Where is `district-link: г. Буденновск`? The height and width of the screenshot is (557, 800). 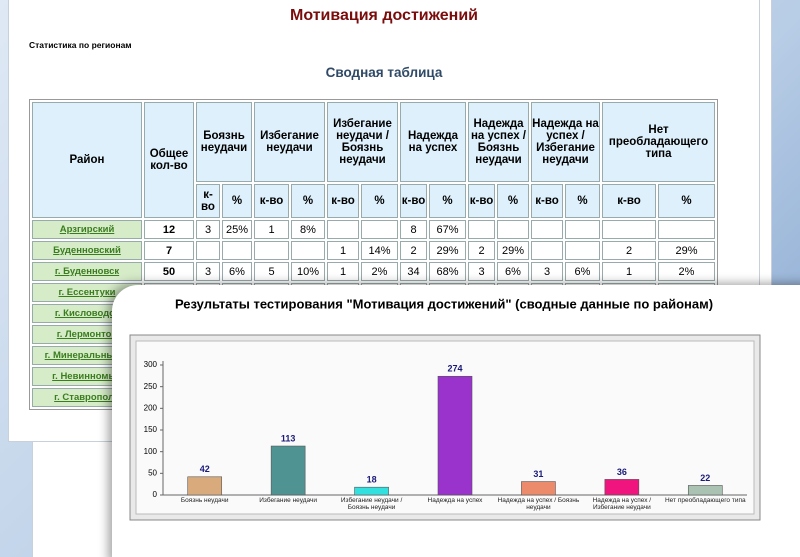 district-link: г. Буденновск is located at coordinates (87, 271).